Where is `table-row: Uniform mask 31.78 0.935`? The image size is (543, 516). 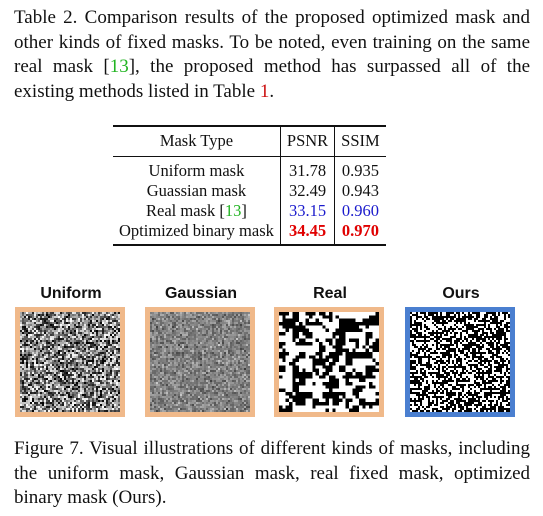 table-row: Uniform mask 31.78 0.935 is located at coordinates (249, 168).